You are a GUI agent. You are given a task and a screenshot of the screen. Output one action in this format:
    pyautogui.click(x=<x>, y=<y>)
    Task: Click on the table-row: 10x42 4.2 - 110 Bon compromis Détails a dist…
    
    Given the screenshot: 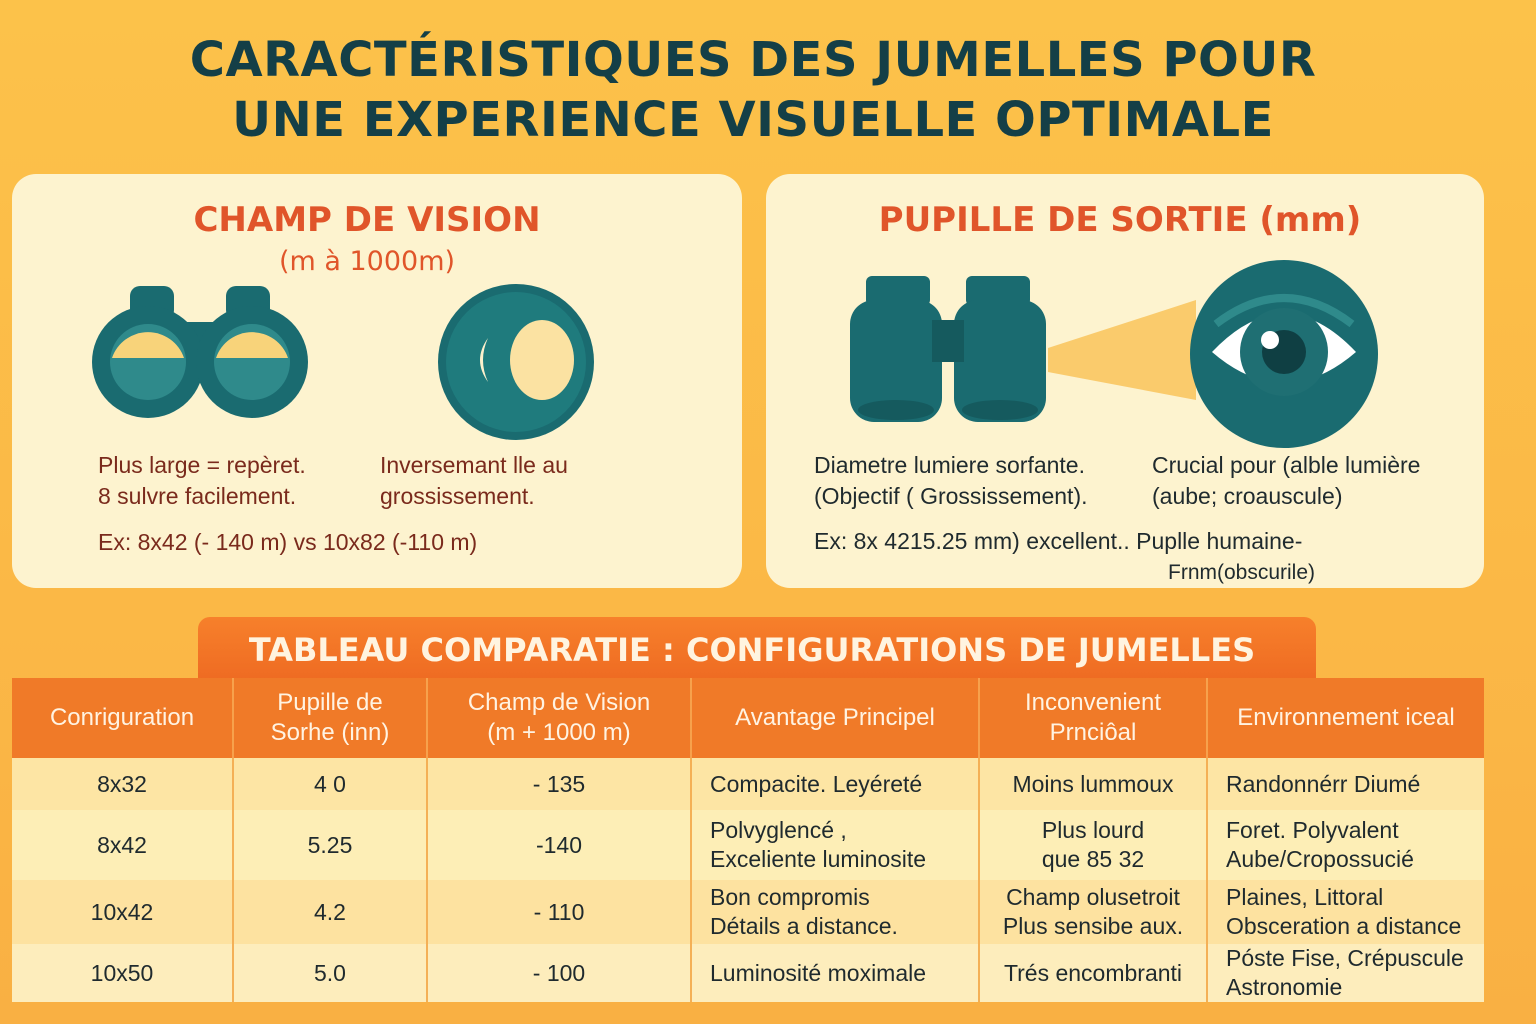 What is the action you would take?
    pyautogui.click(x=748, y=912)
    